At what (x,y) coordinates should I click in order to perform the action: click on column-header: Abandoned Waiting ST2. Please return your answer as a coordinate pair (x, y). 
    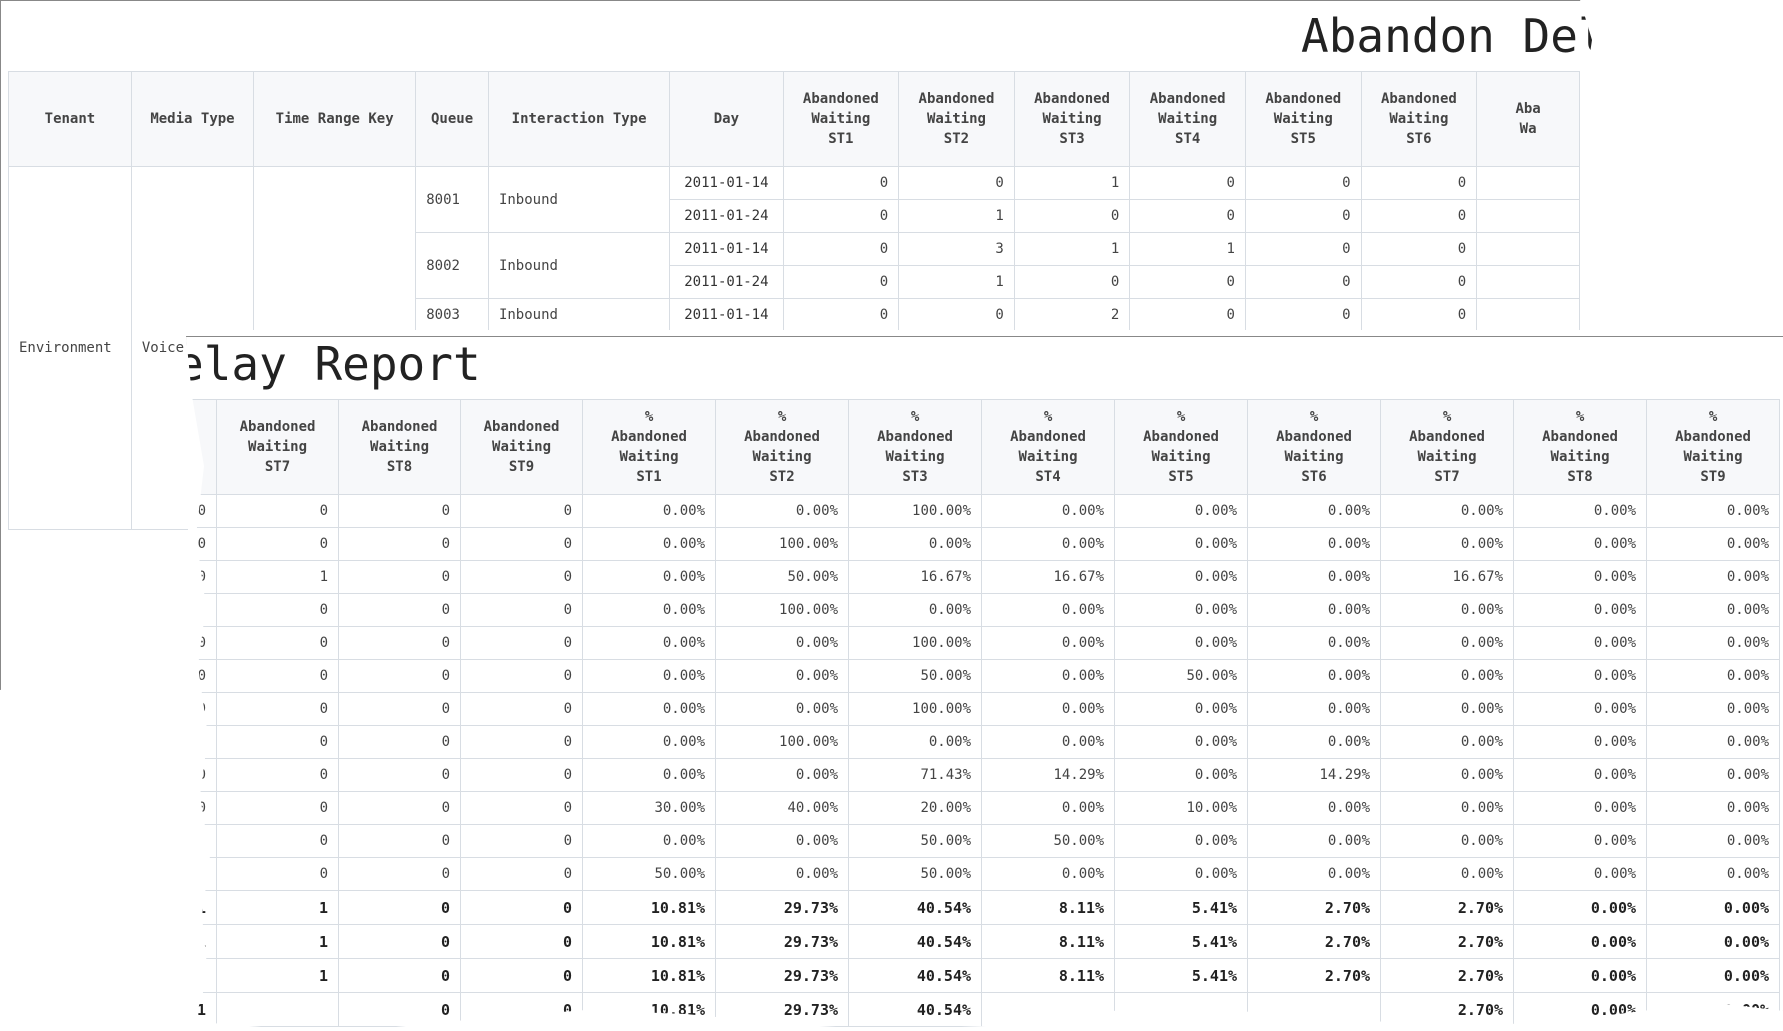
    Looking at the image, I should click on (956, 119).